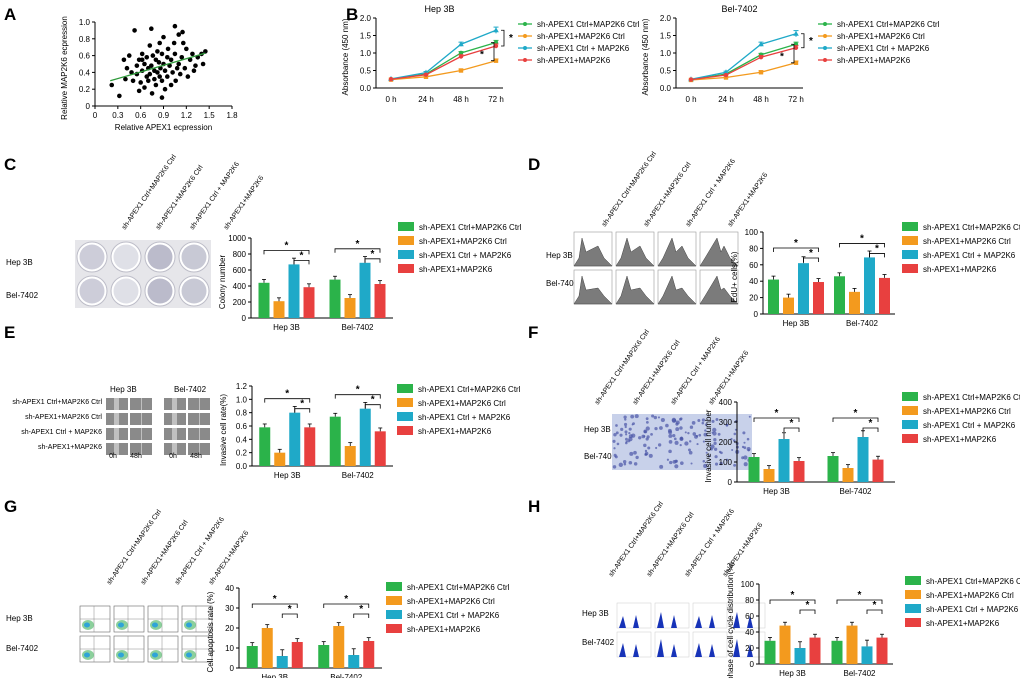 This screenshot has height=678, width=1020. What do you see at coordinates (711, 193) in the screenshot?
I see `column-header: sh-APEX1 Ctrl + MAP2K6` at bounding box center [711, 193].